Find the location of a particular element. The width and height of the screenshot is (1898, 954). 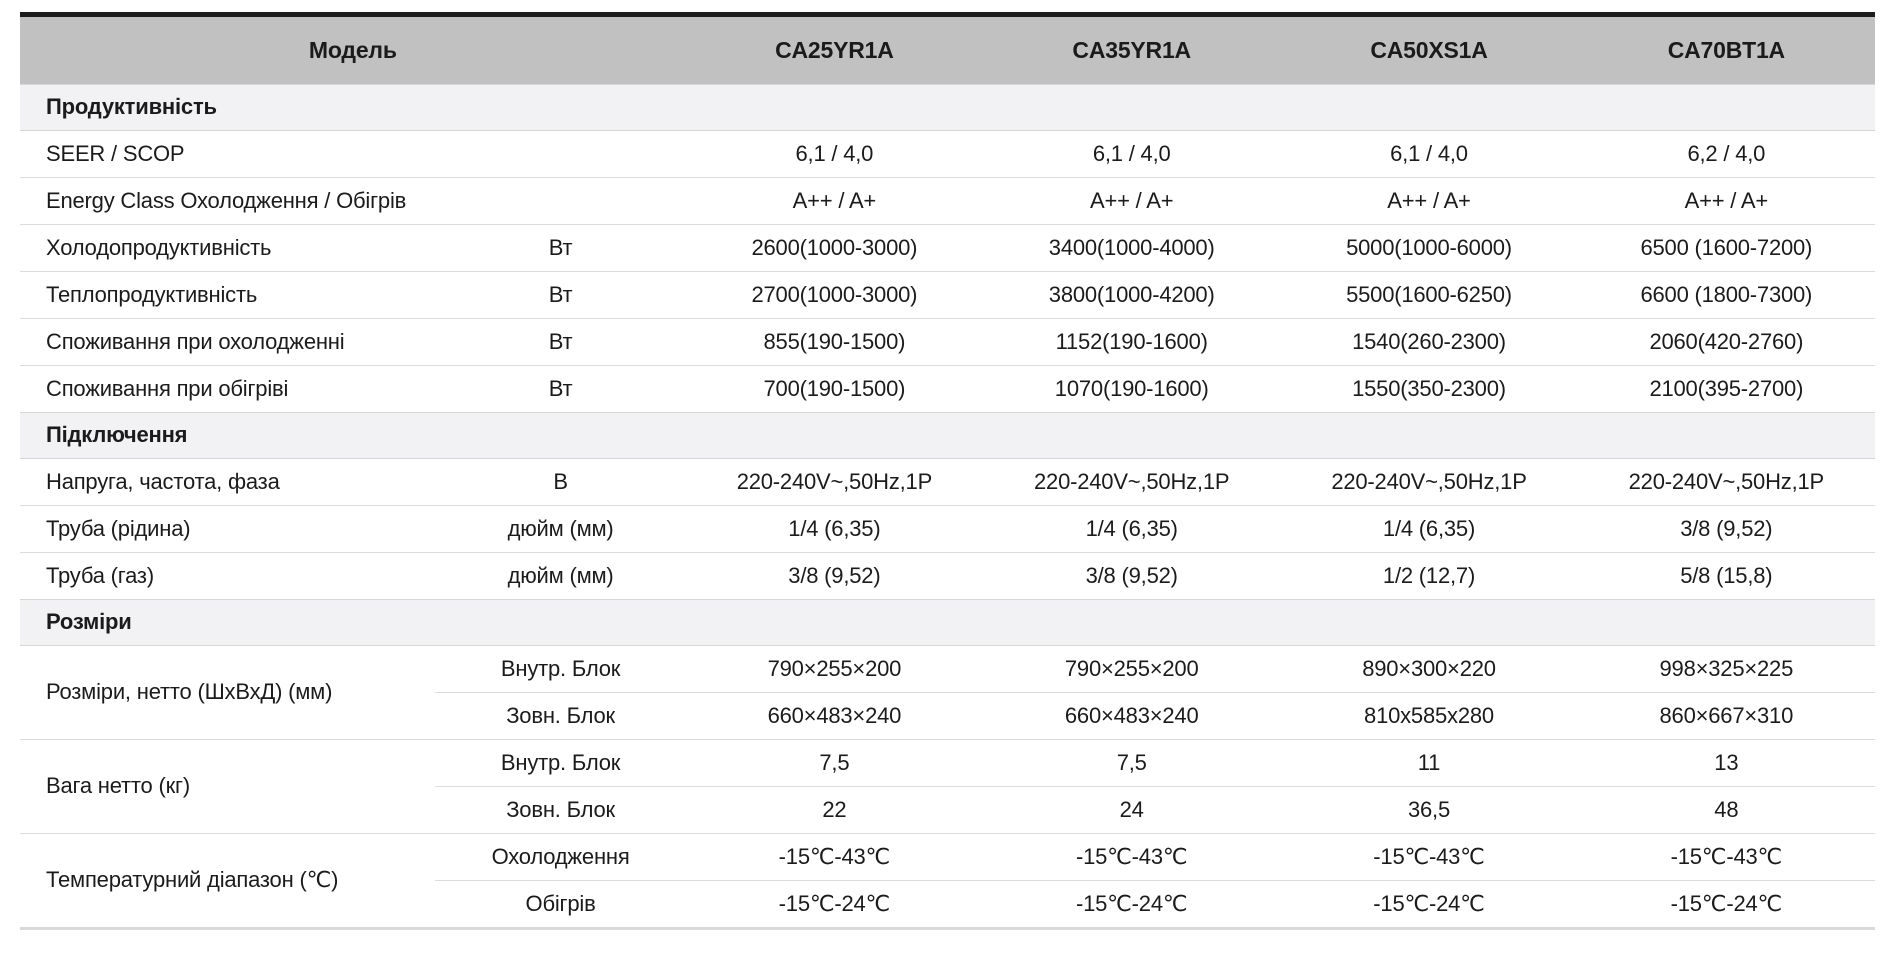

value-cell: 1/2 (12,7) is located at coordinates (1429, 575).